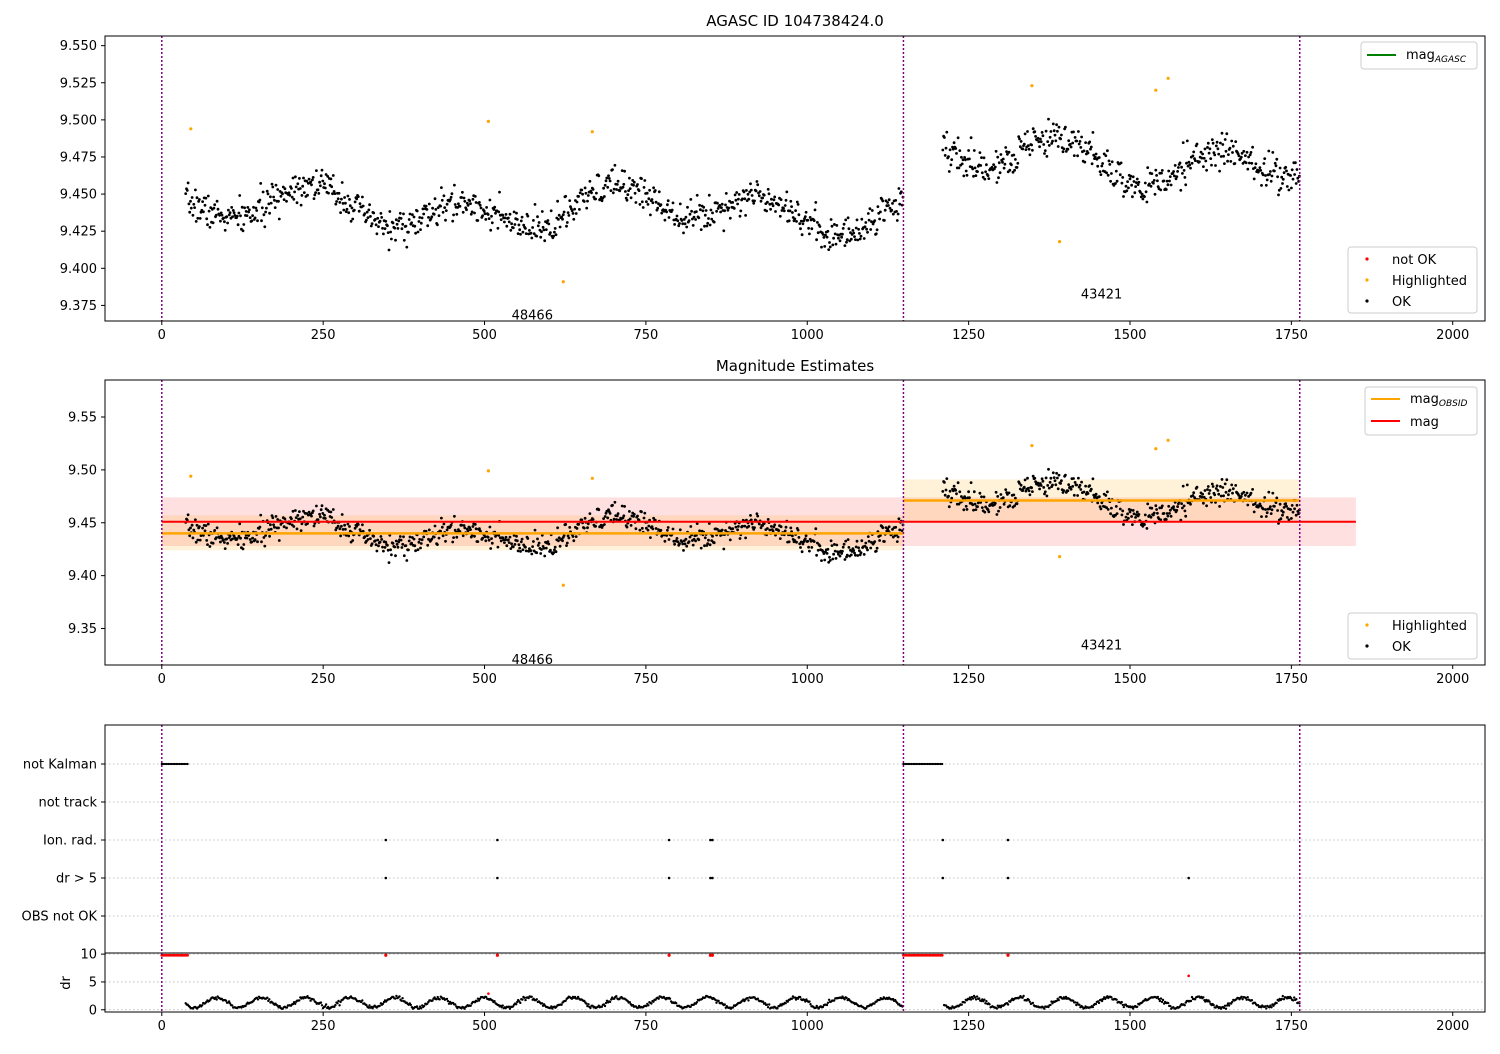  Describe the element at coordinates (942, 764) in the screenshot. I see `flag-point` at that location.